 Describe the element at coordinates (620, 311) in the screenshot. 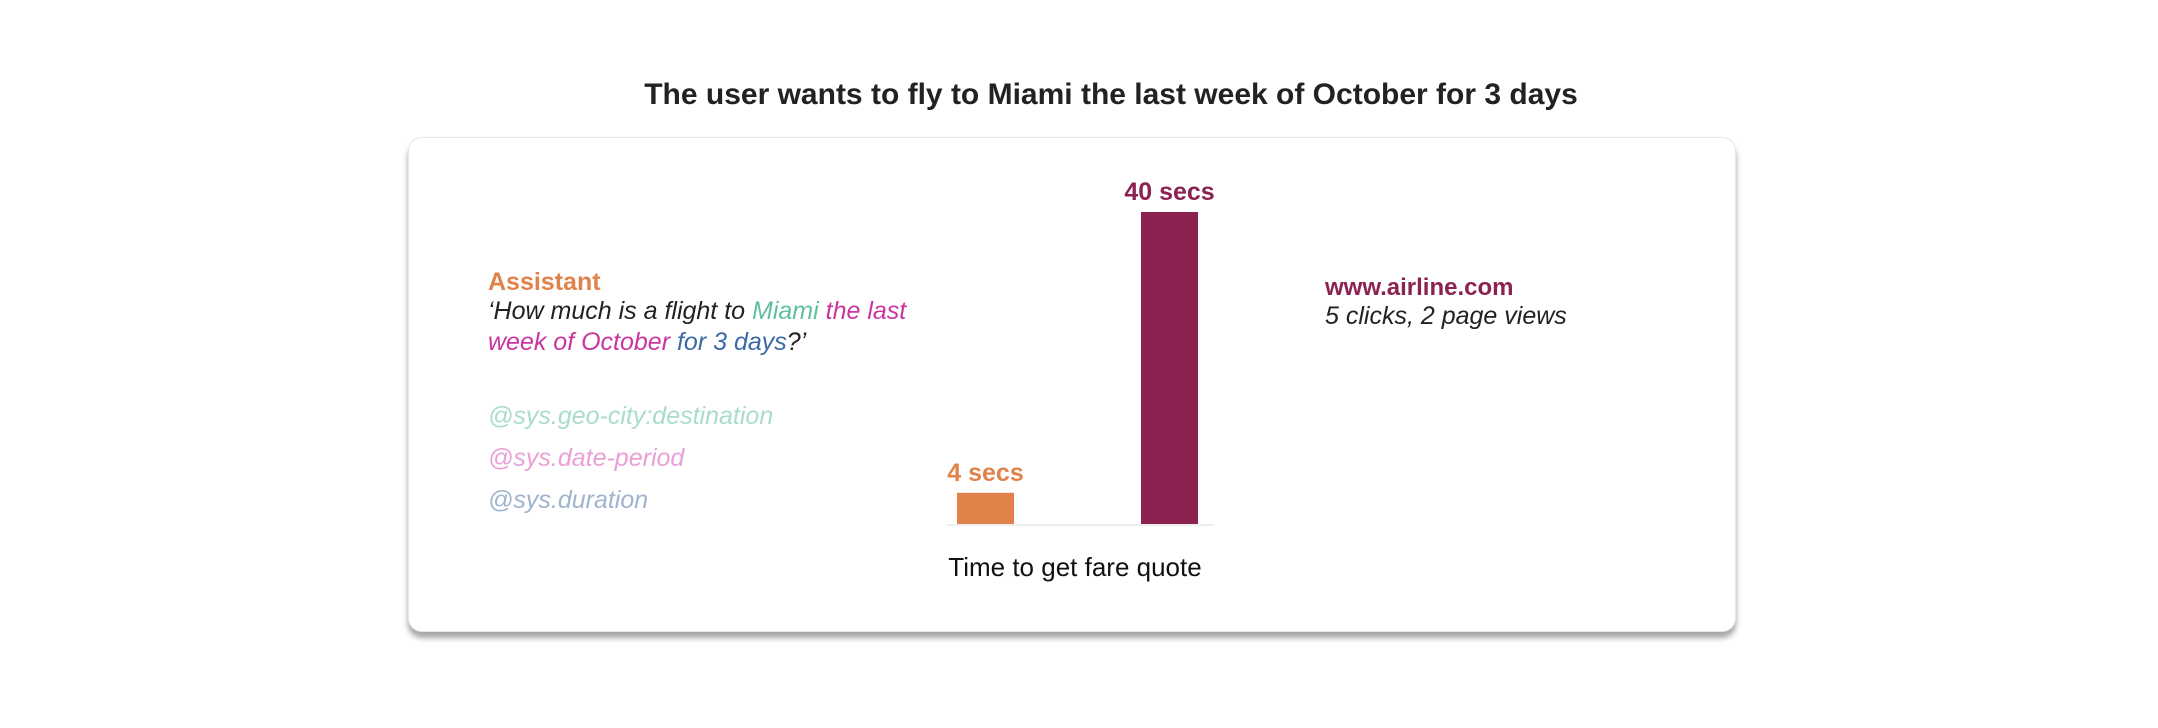

I see `query-segment: ‘How much is a flight to` at that location.